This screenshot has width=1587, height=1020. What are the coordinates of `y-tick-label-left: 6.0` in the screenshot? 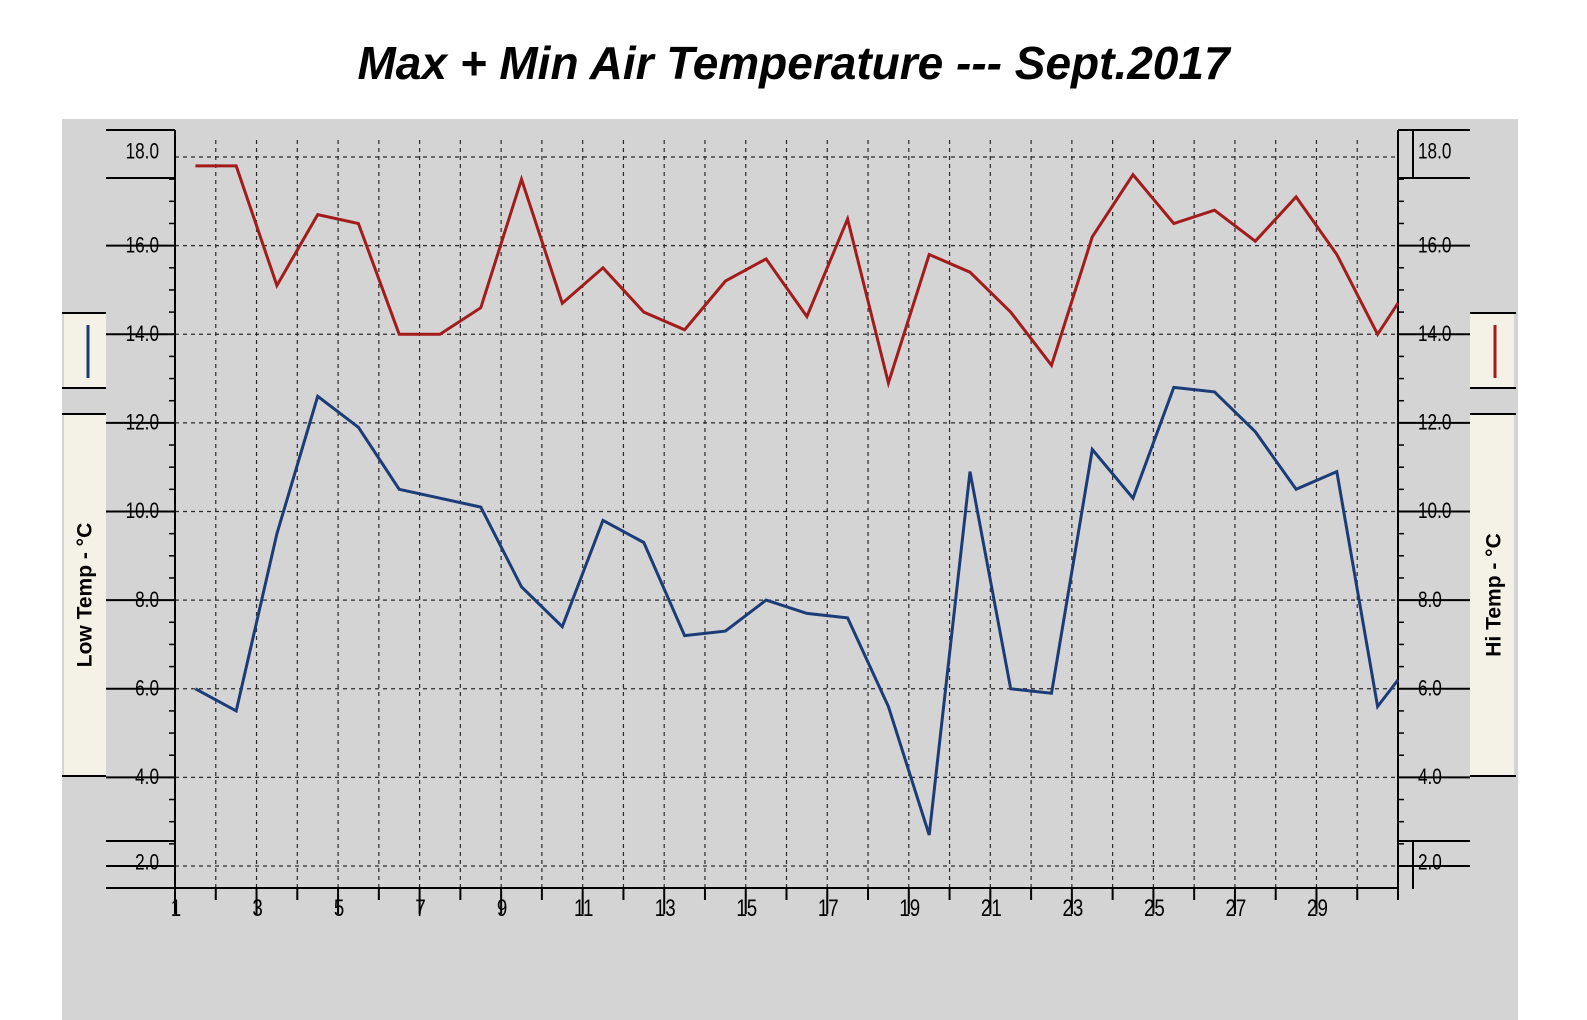 It's located at (147, 688).